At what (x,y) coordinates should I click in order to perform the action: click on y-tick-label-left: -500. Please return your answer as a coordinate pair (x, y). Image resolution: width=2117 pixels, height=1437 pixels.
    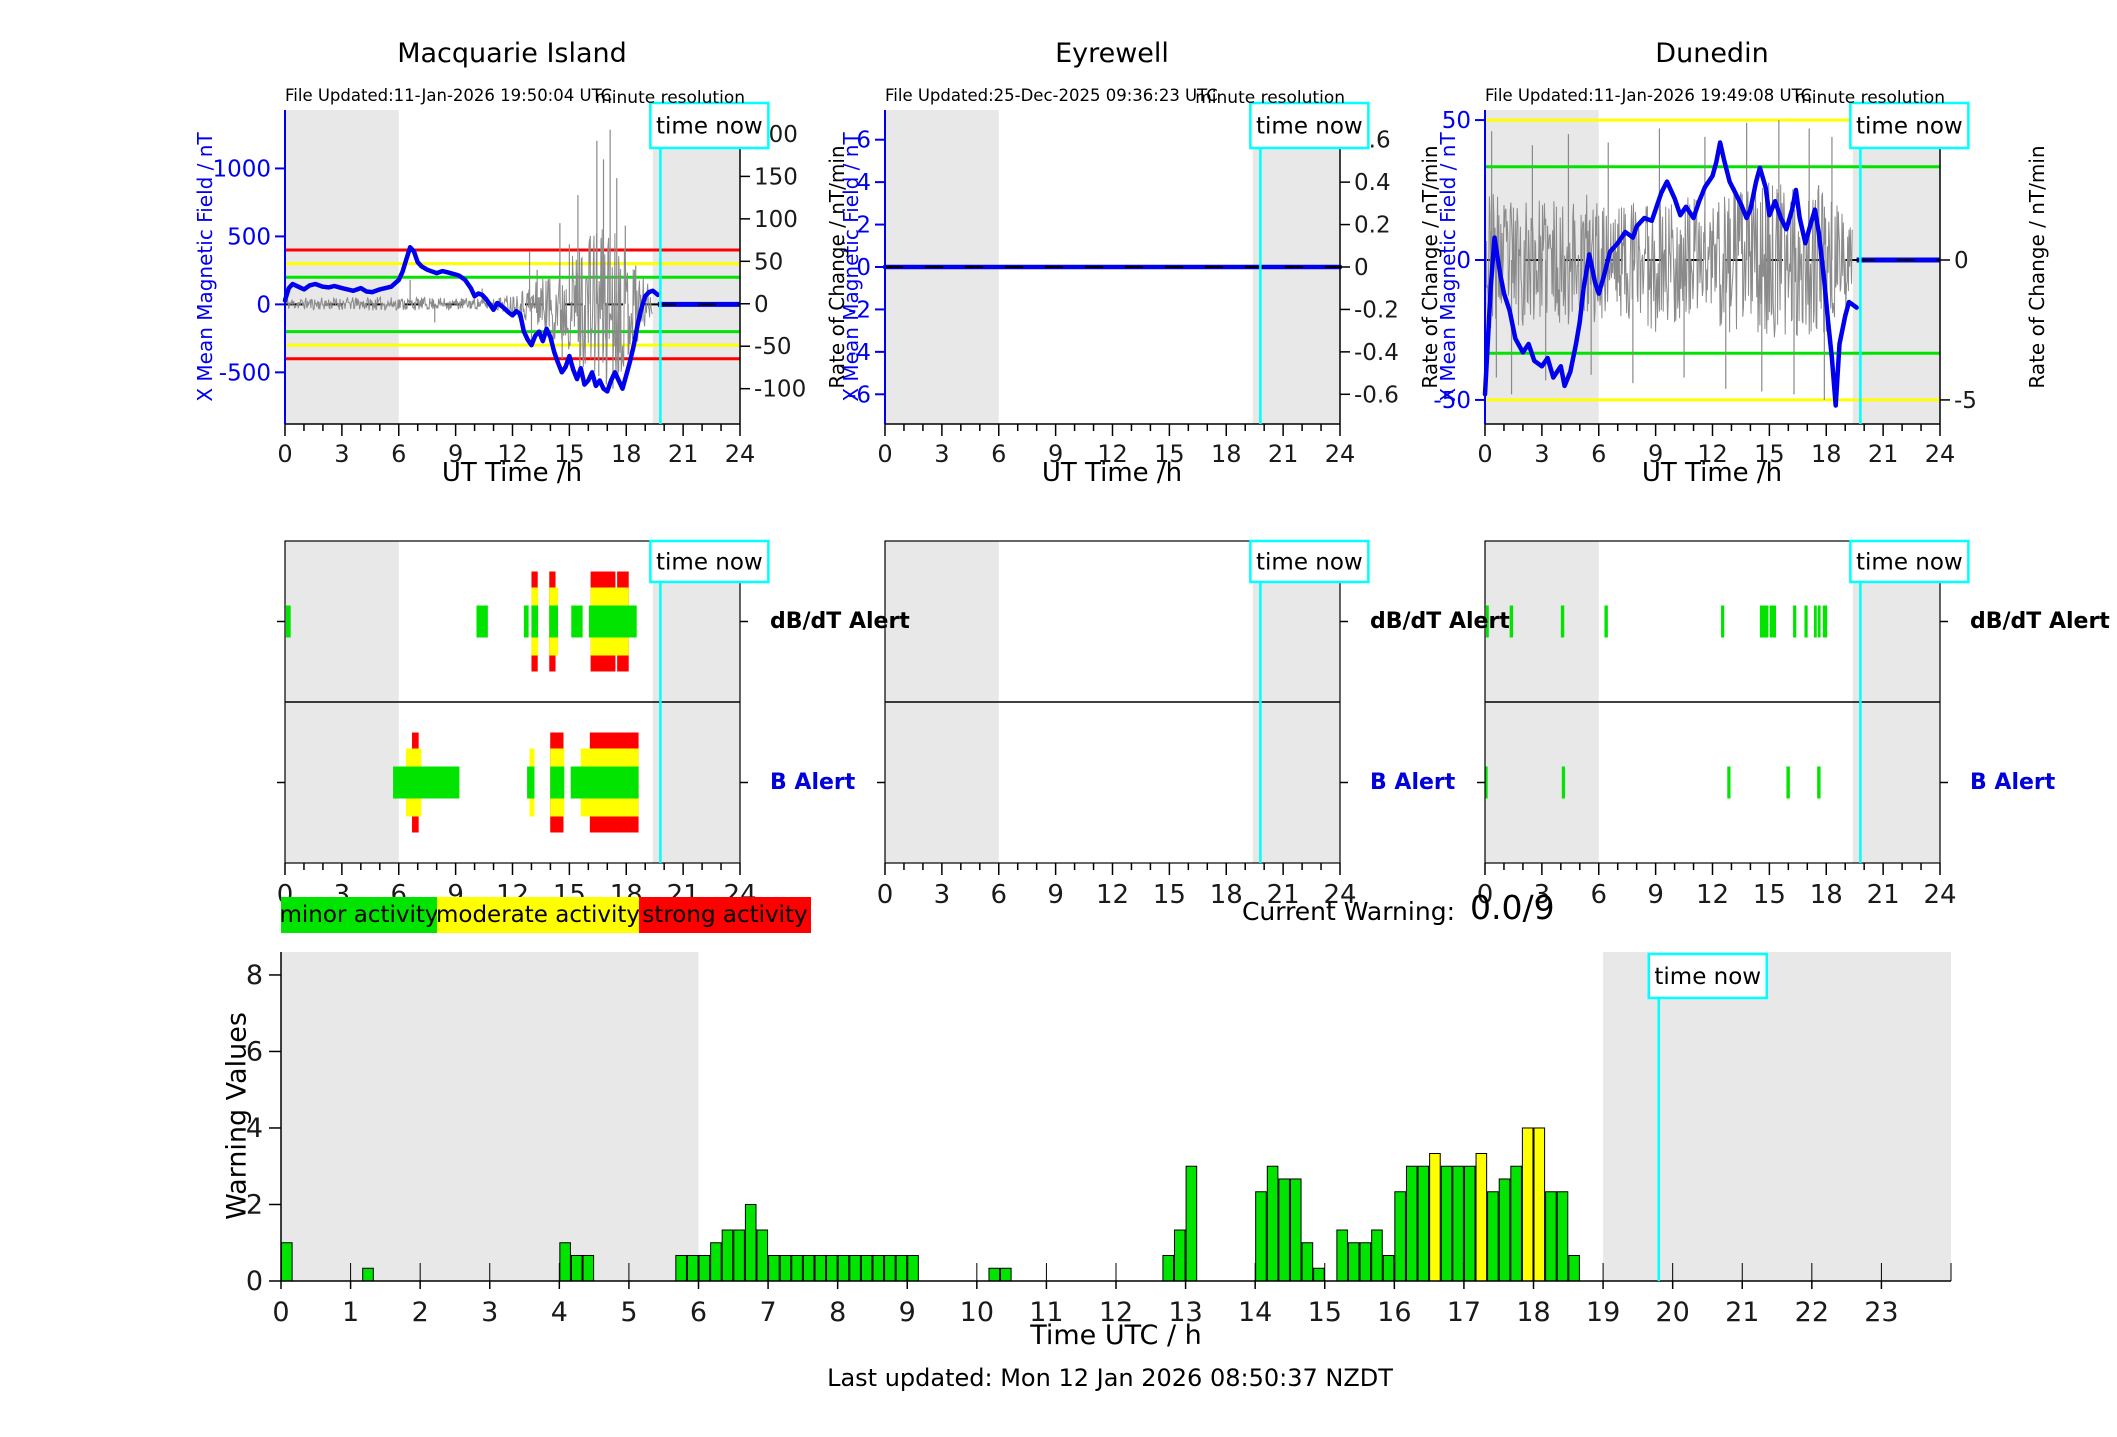
    Looking at the image, I should click on (245, 373).